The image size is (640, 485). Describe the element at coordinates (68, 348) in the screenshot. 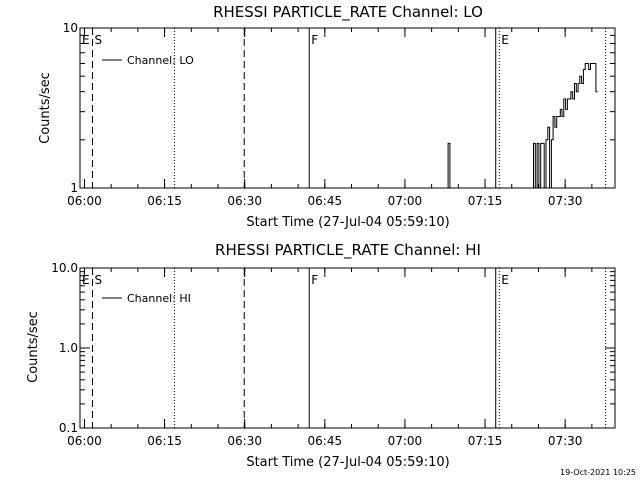

I see `hi-y-tick-label: 1.0` at that location.